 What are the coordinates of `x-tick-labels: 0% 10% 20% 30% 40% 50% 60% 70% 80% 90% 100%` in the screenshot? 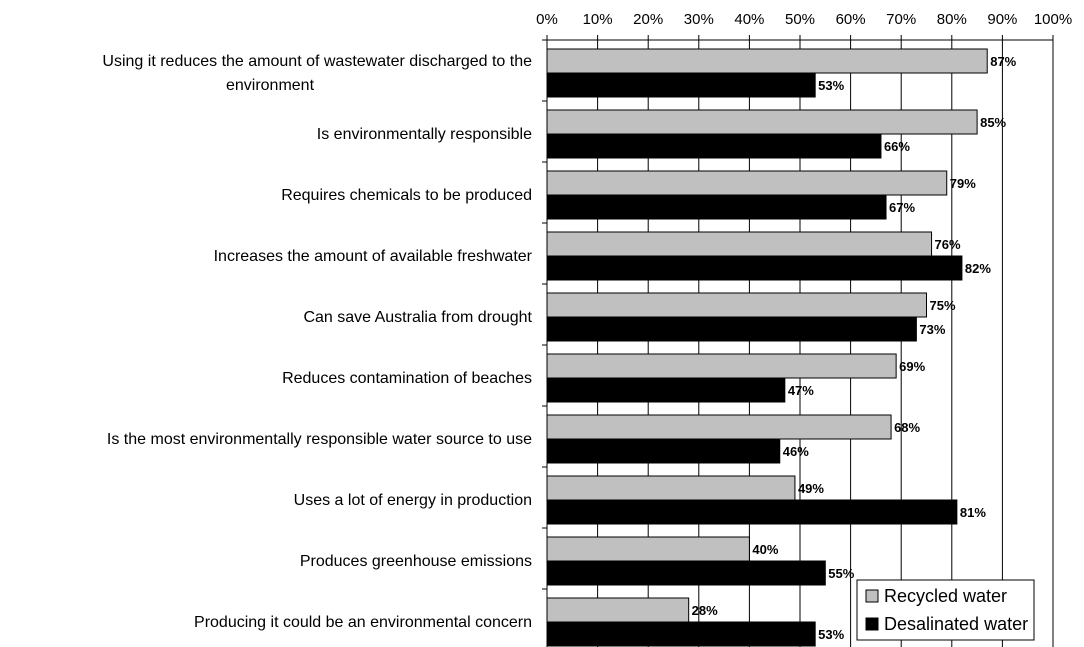 It's located at (804, 19).